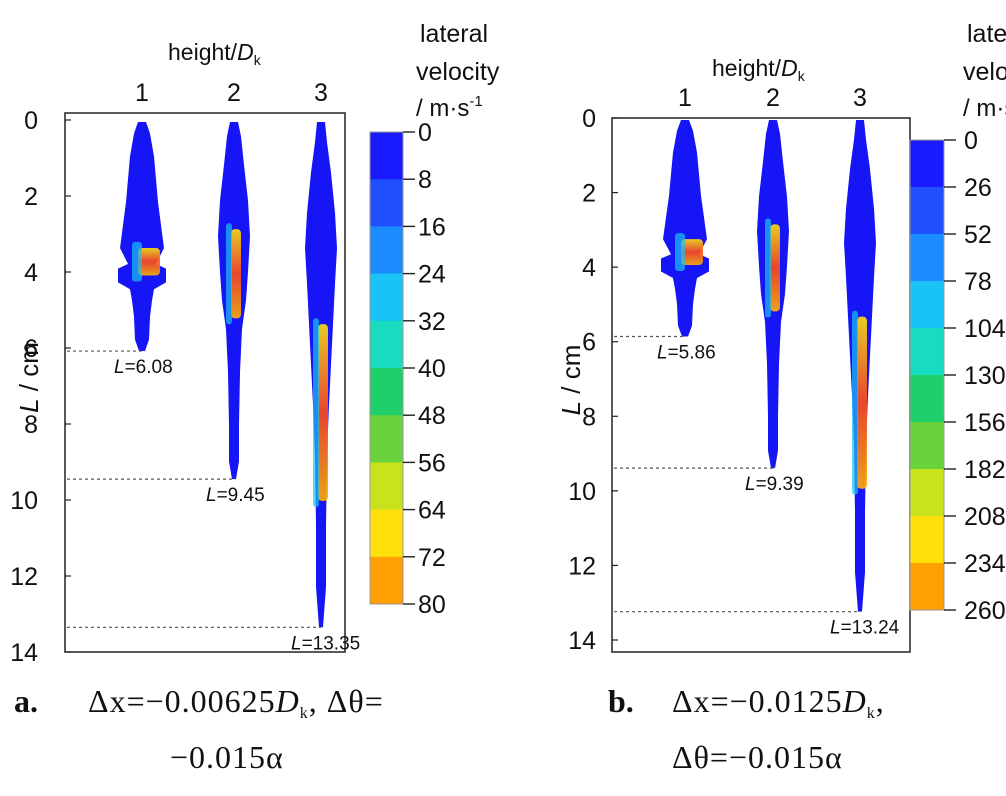  I want to click on caption-line1: Δx=−0.00625Dk, Δθ=, so click(236, 702).